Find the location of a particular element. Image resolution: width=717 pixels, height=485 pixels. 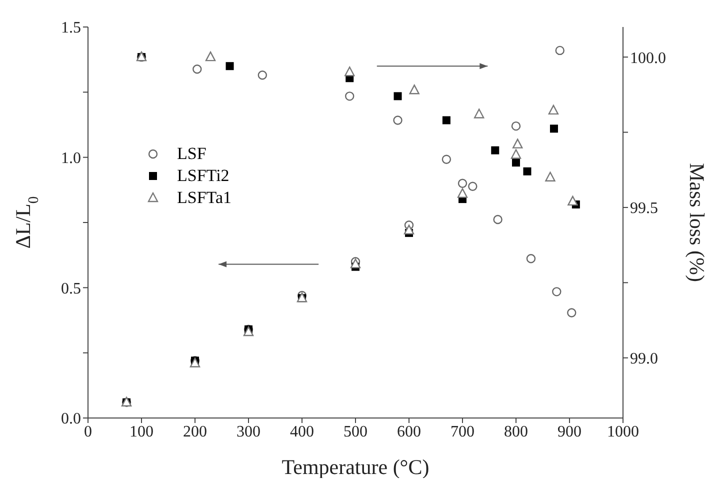

x-tick-label: 600 is located at coordinates (409, 431).